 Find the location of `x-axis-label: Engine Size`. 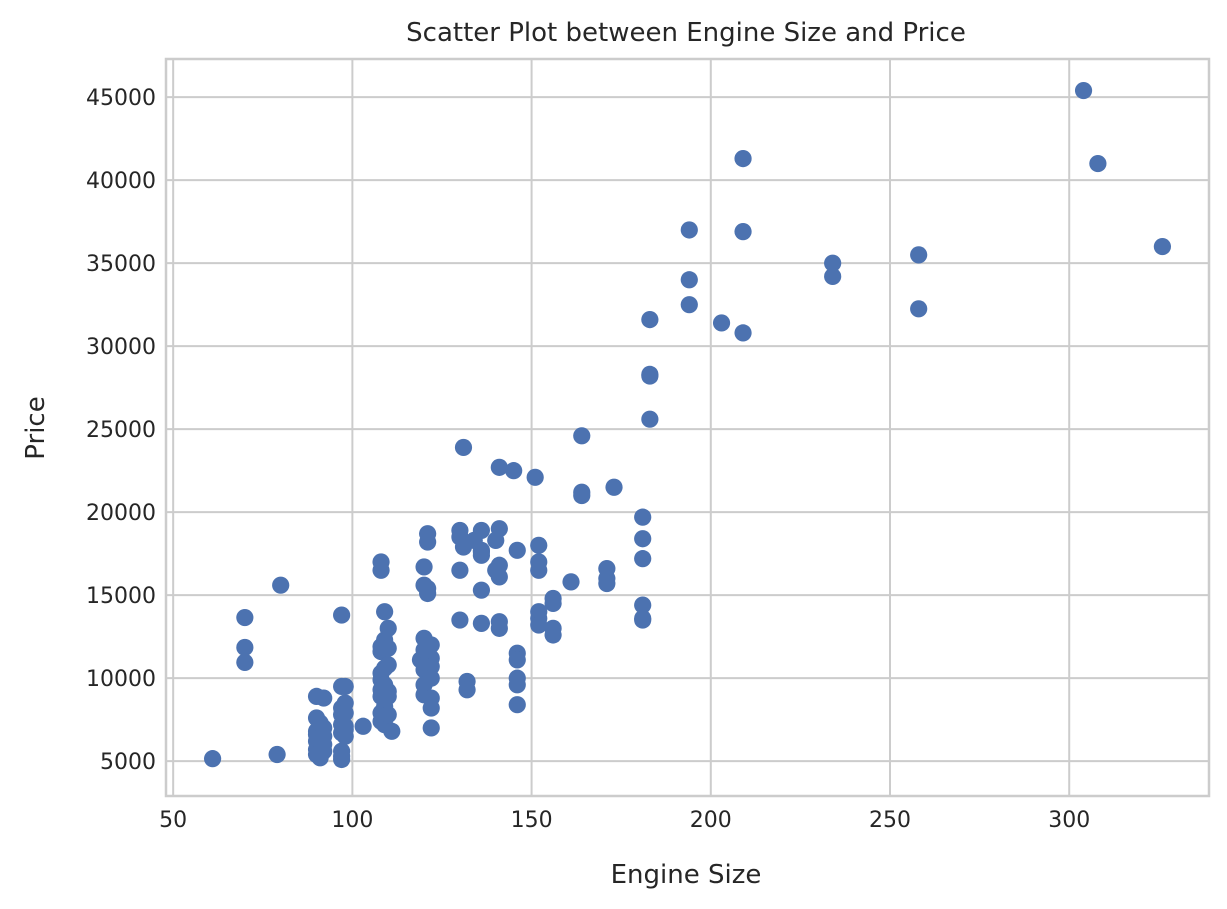

x-axis-label: Engine Size is located at coordinates (686, 875).